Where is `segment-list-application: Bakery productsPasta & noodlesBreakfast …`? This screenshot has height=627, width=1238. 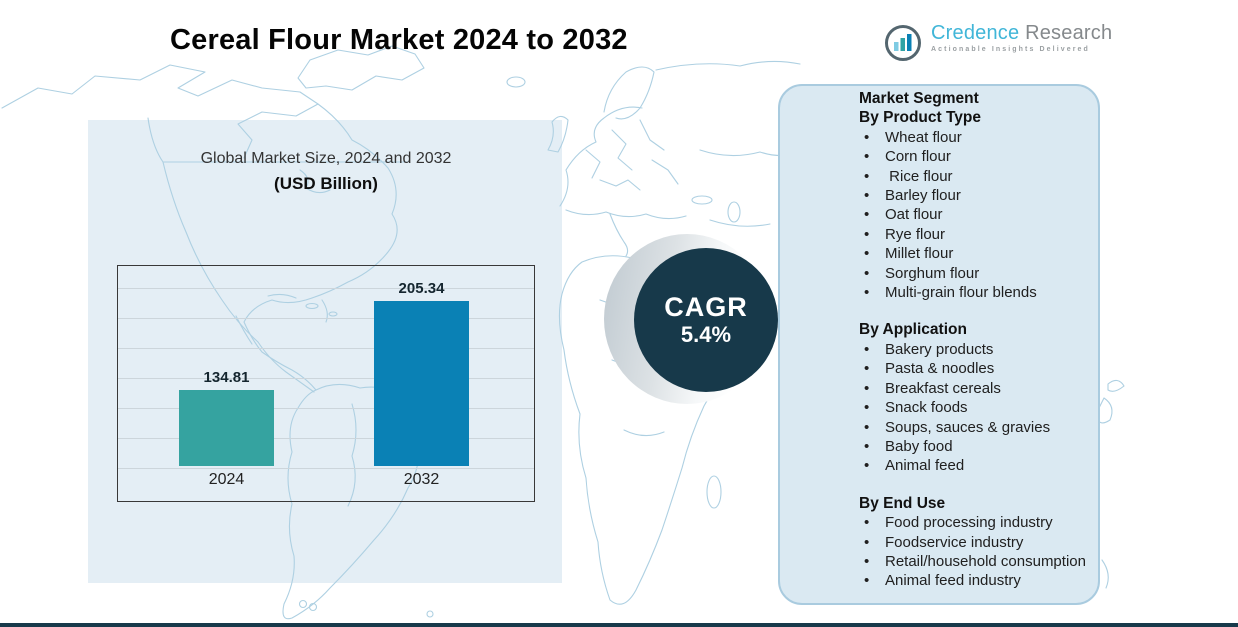
segment-list-application: Bakery productsPasta & noodlesBreakfast … is located at coordinates (973, 408).